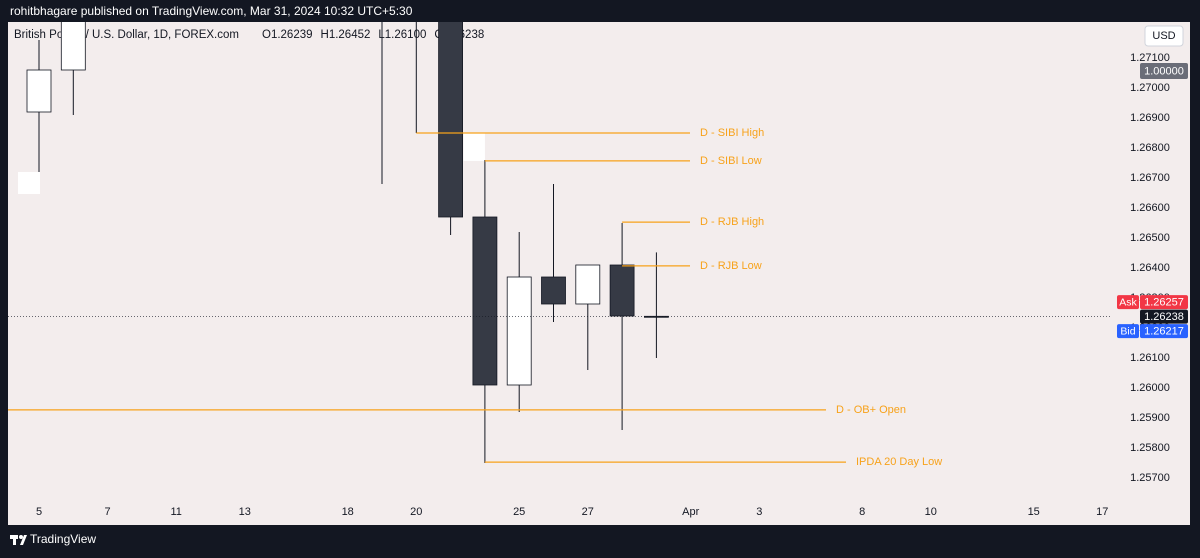  Describe the element at coordinates (63, 539) in the screenshot. I see `brand: TradingView` at that location.